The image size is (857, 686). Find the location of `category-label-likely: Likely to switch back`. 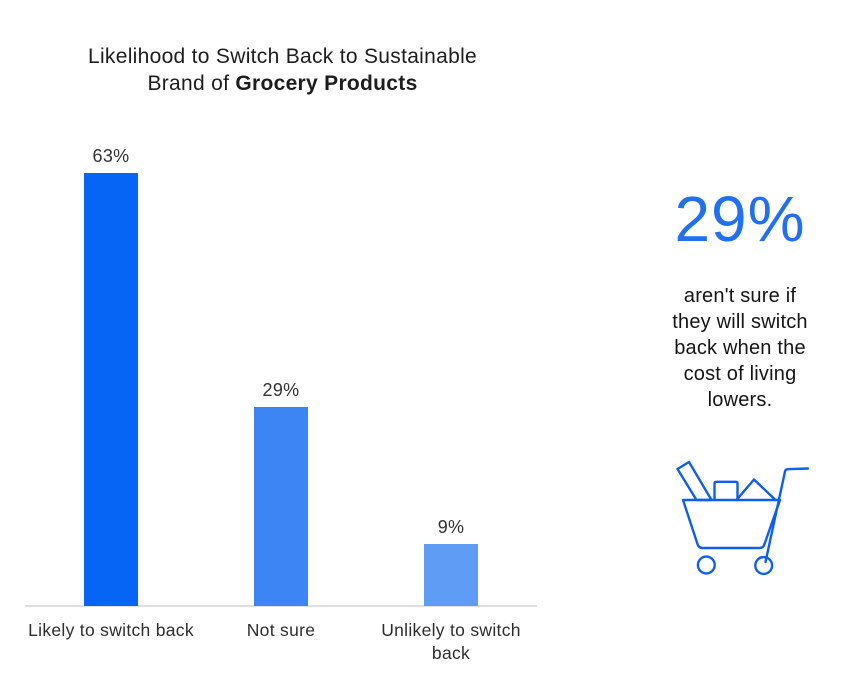

category-label-likely: Likely to switch back is located at coordinates (111, 630).